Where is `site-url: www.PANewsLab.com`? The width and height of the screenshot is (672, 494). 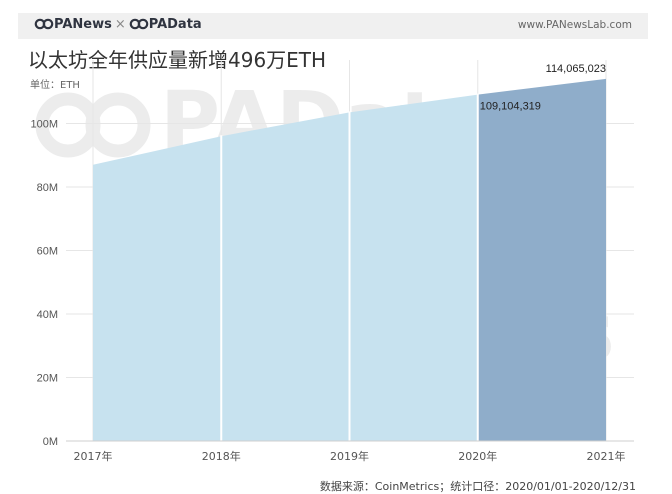 site-url: www.PANewsLab.com is located at coordinates (574, 25).